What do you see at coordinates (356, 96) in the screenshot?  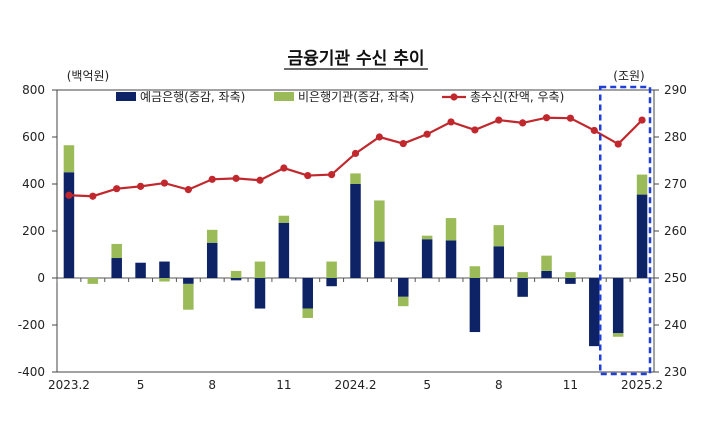 I see `legend-nonbank-label: 비은행기관(증감, 좌축)` at bounding box center [356, 96].